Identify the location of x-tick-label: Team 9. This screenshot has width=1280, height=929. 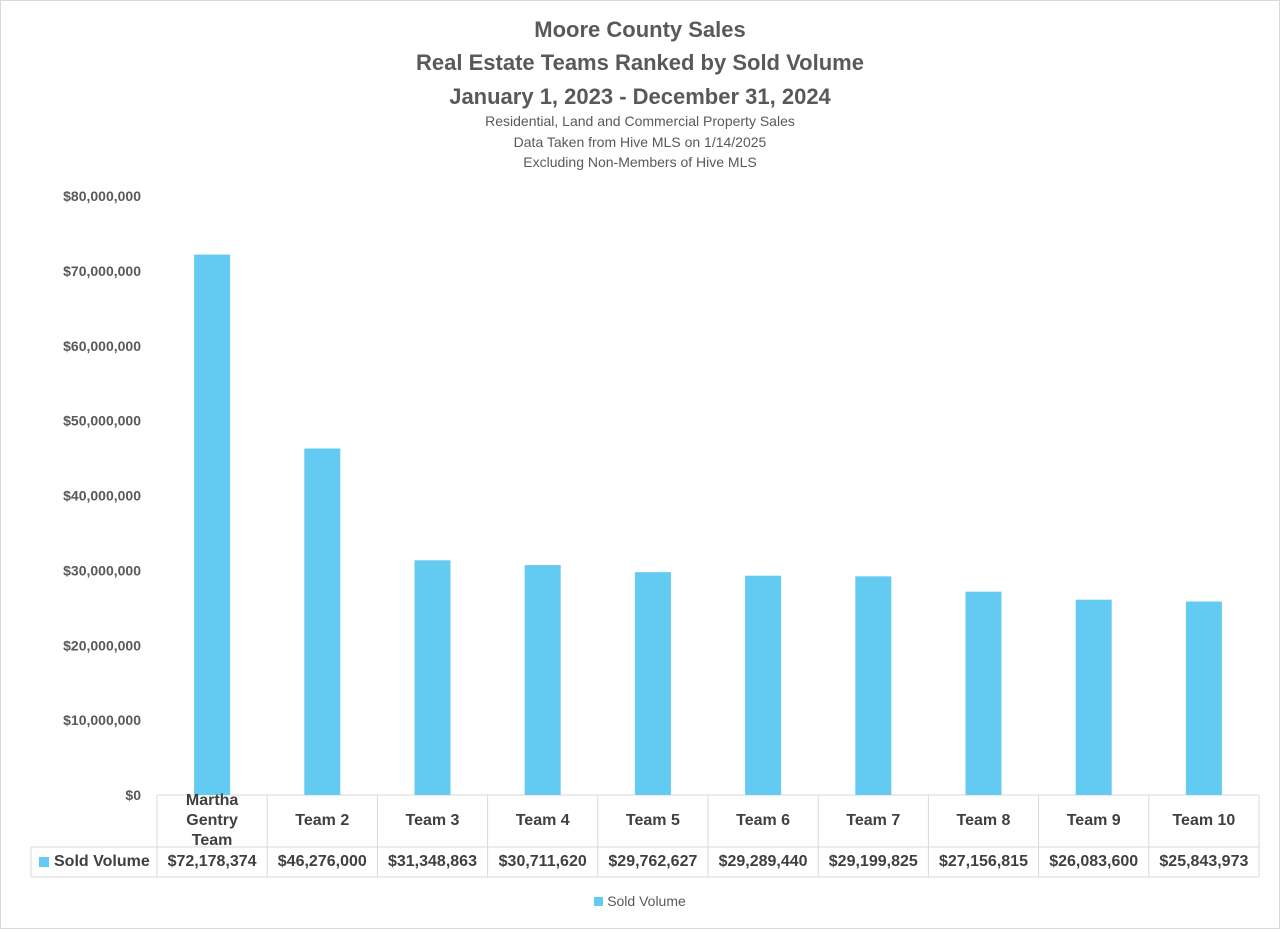
(1093, 820).